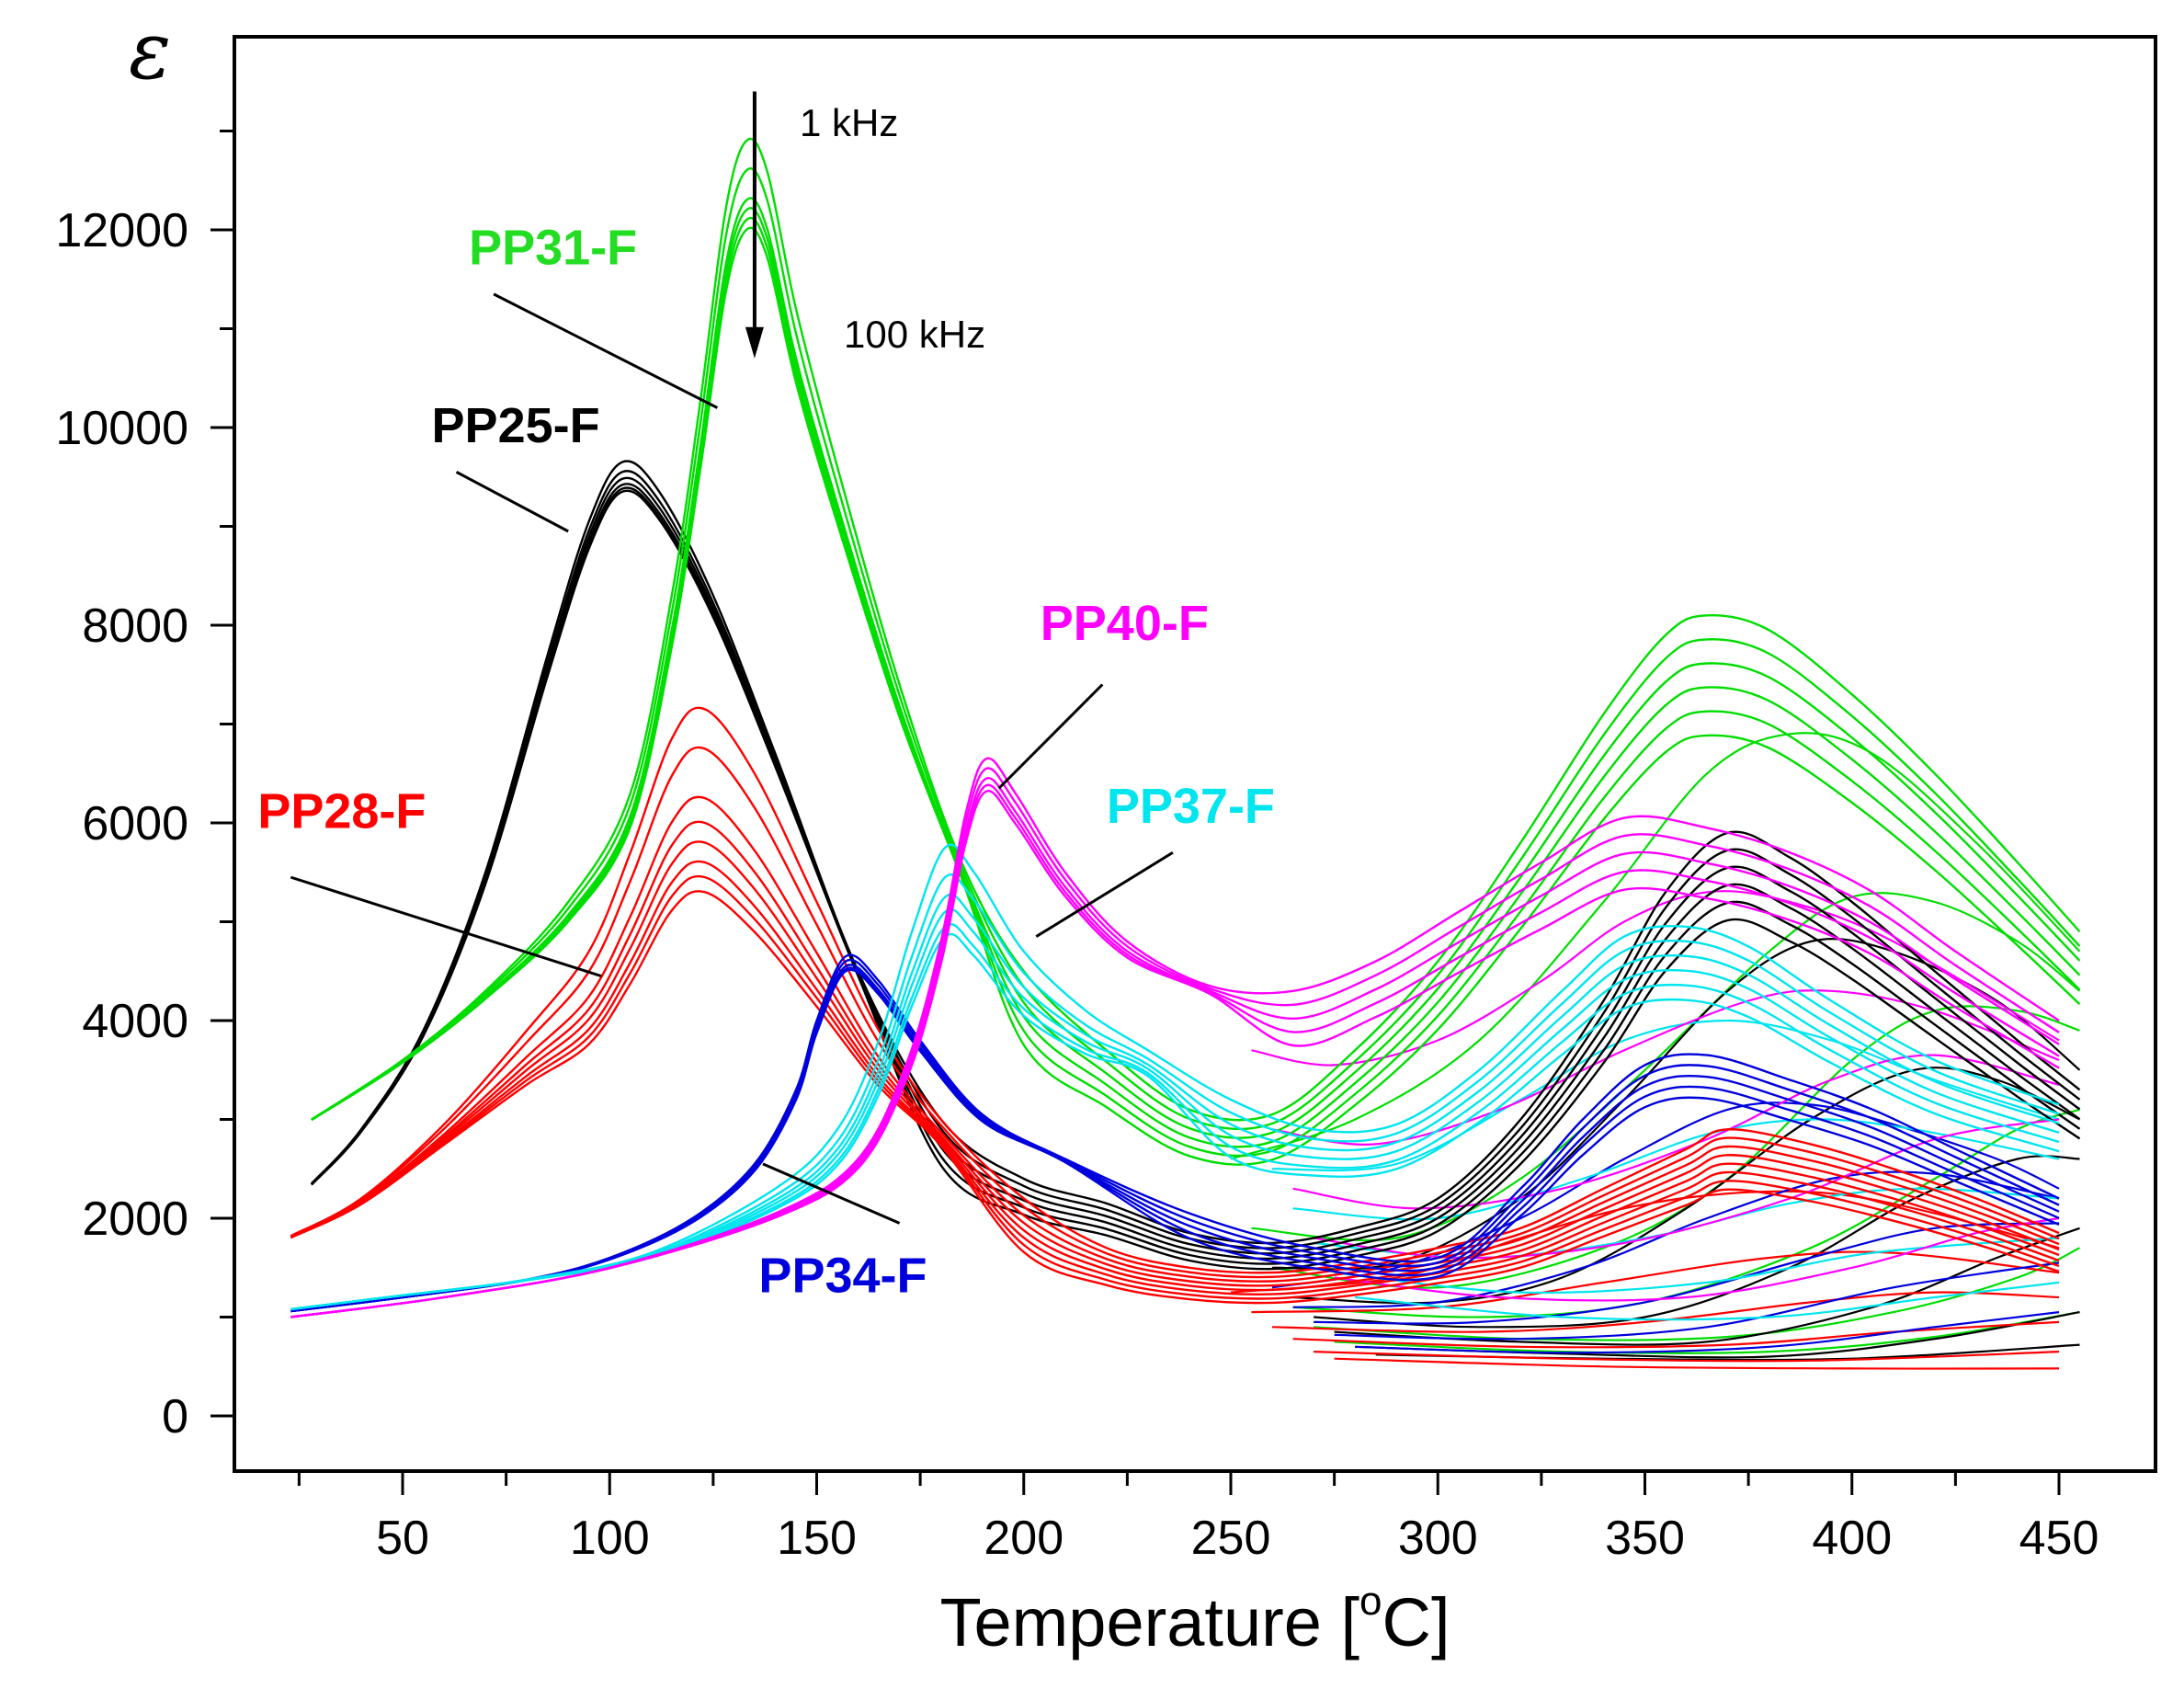 This screenshot has height=1689, width=2184. I want to click on x-axis-title-main: Temperature [, so click(1149, 1622).